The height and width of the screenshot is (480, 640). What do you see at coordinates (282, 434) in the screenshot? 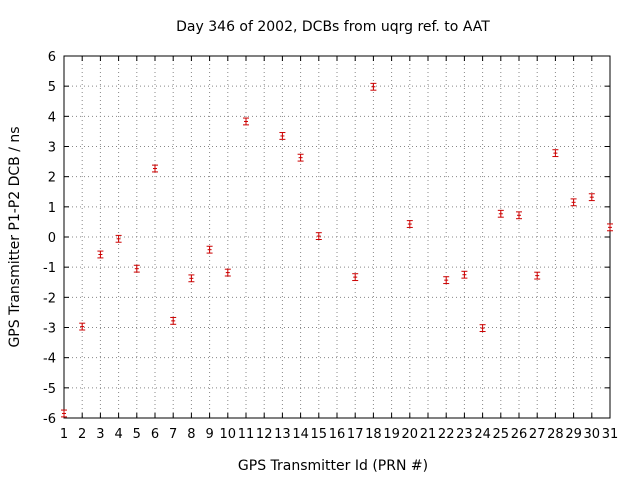
I see `x-tick-label: 13` at bounding box center [282, 434].